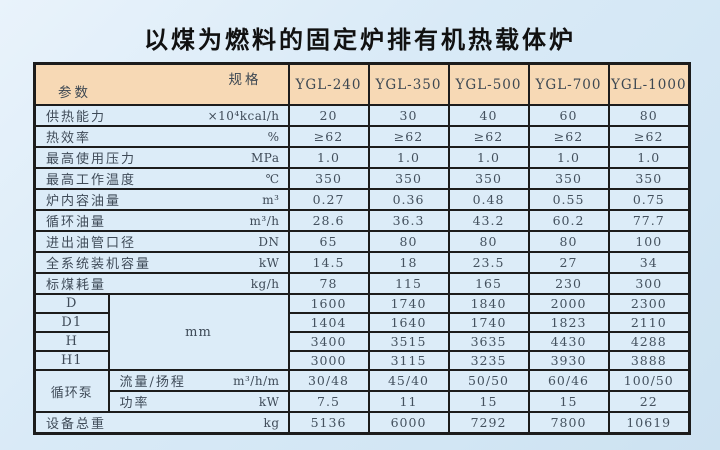  Describe the element at coordinates (408, 341) in the screenshot. I see `value-cell: 3515` at that location.